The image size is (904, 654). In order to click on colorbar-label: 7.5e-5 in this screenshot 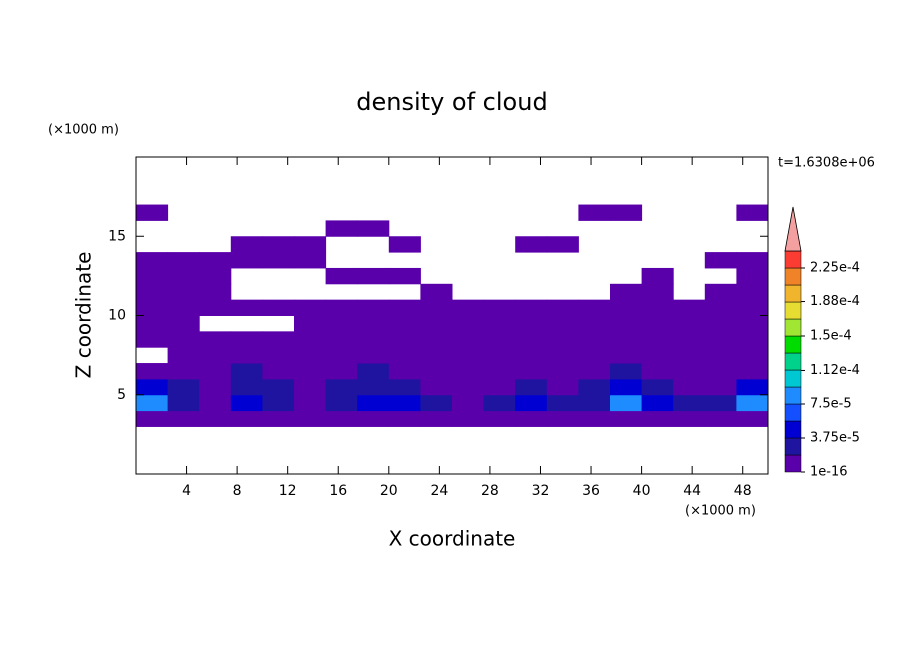, I will do `click(831, 404)`.